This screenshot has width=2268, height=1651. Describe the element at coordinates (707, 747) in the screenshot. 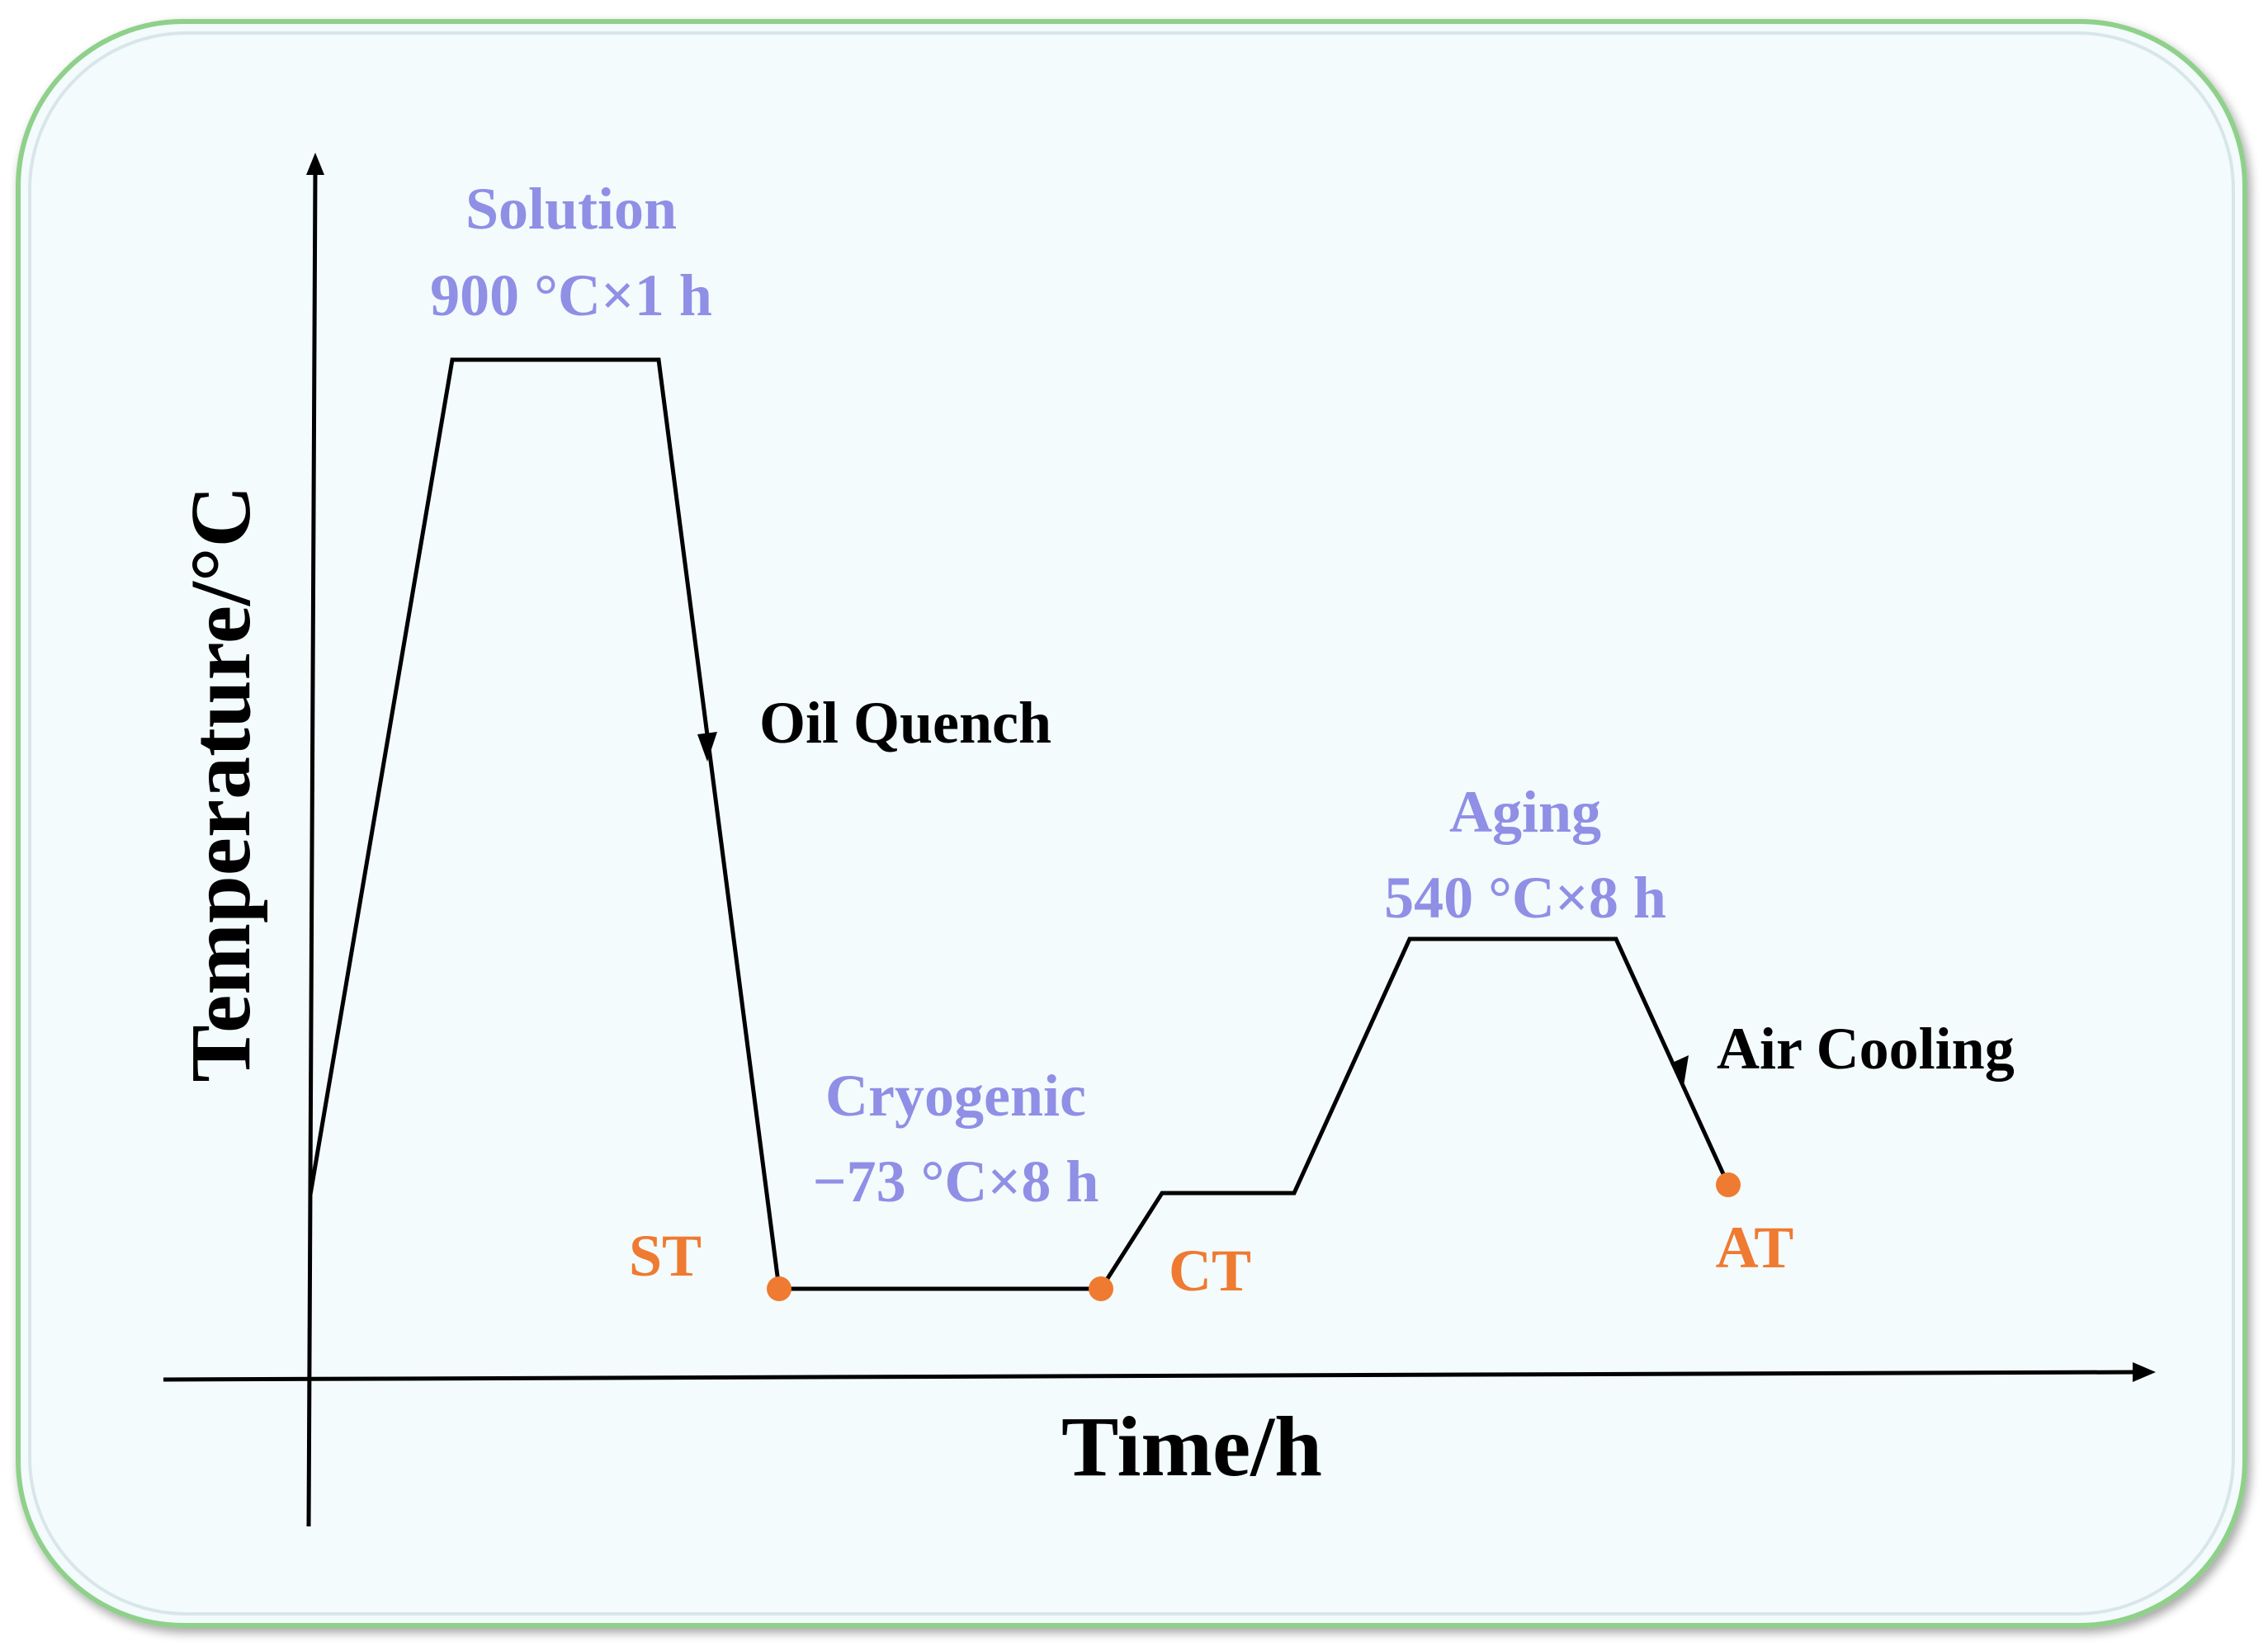

I see `quench-arrow-icon` at that location.